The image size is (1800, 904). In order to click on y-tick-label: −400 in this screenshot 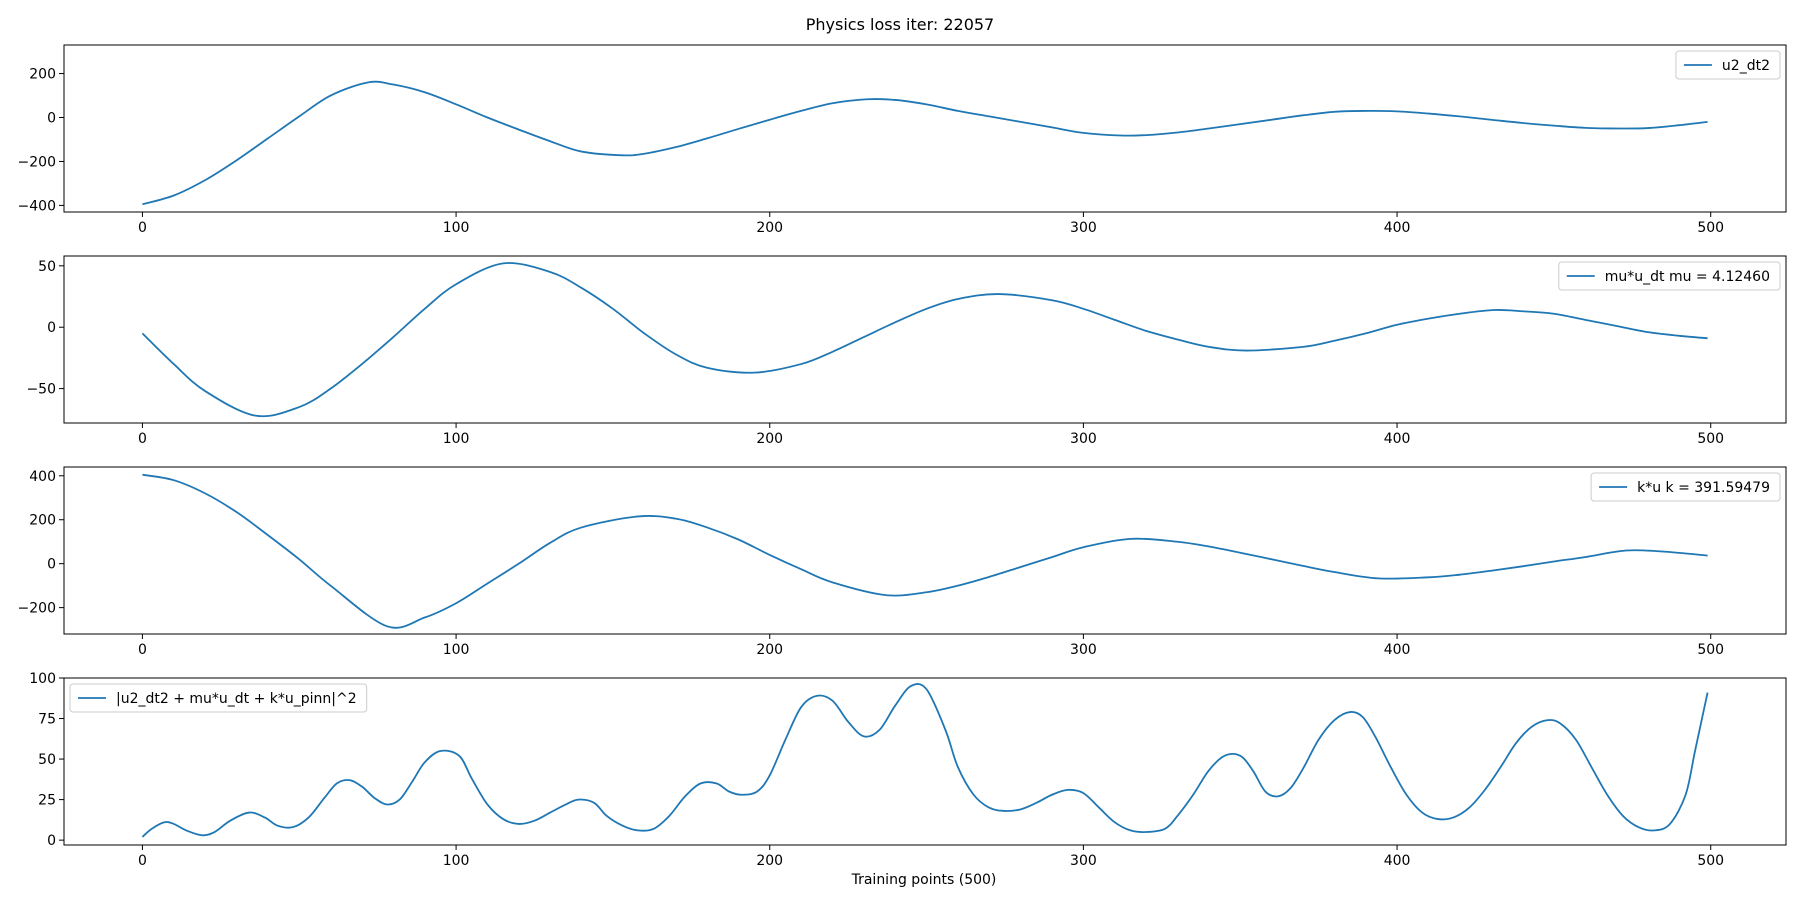, I will do `click(37, 206)`.